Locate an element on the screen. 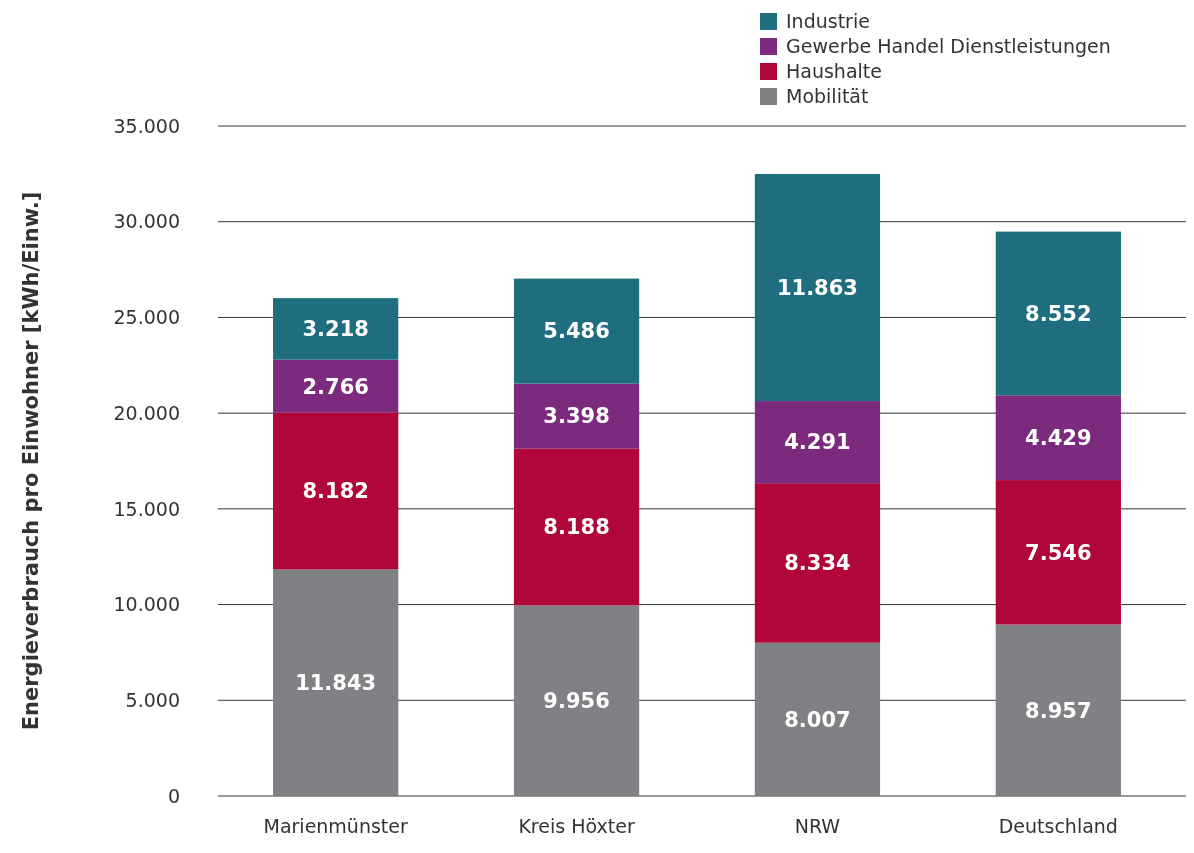  data-label: 8.334 is located at coordinates (817, 563).